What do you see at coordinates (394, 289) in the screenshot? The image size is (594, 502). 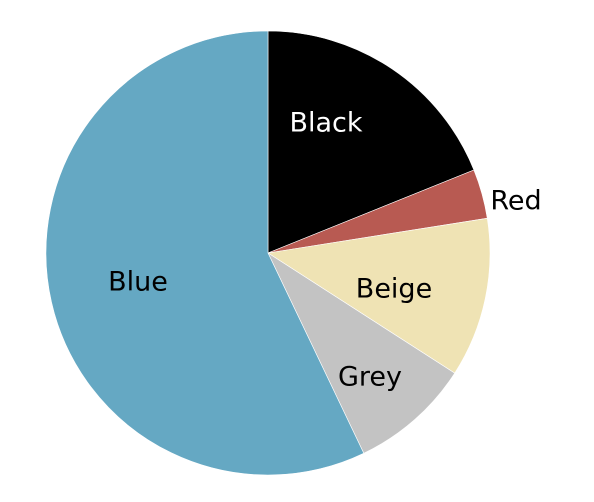 I see `pie-label-beige: Beige` at bounding box center [394, 289].